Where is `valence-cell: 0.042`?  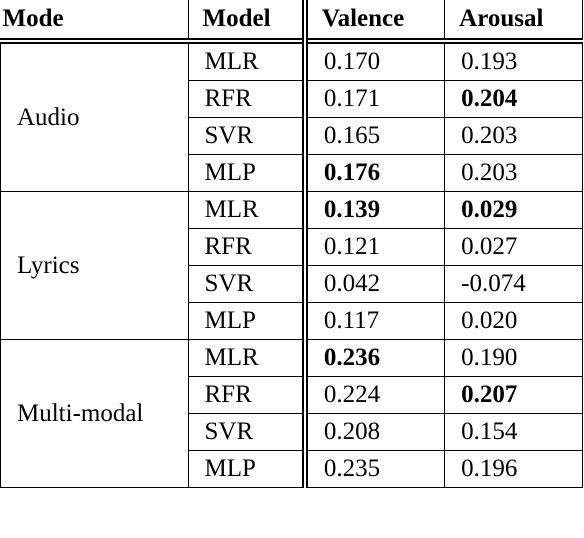 valence-cell: 0.042 is located at coordinates (373, 284).